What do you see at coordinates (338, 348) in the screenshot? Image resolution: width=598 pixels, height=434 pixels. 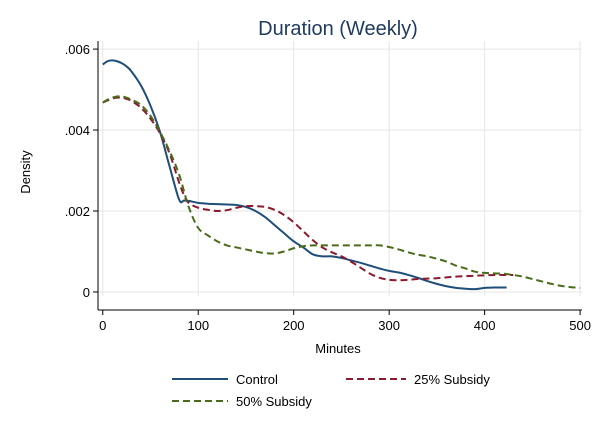 I see `x-axis-title: Minutes` at bounding box center [338, 348].